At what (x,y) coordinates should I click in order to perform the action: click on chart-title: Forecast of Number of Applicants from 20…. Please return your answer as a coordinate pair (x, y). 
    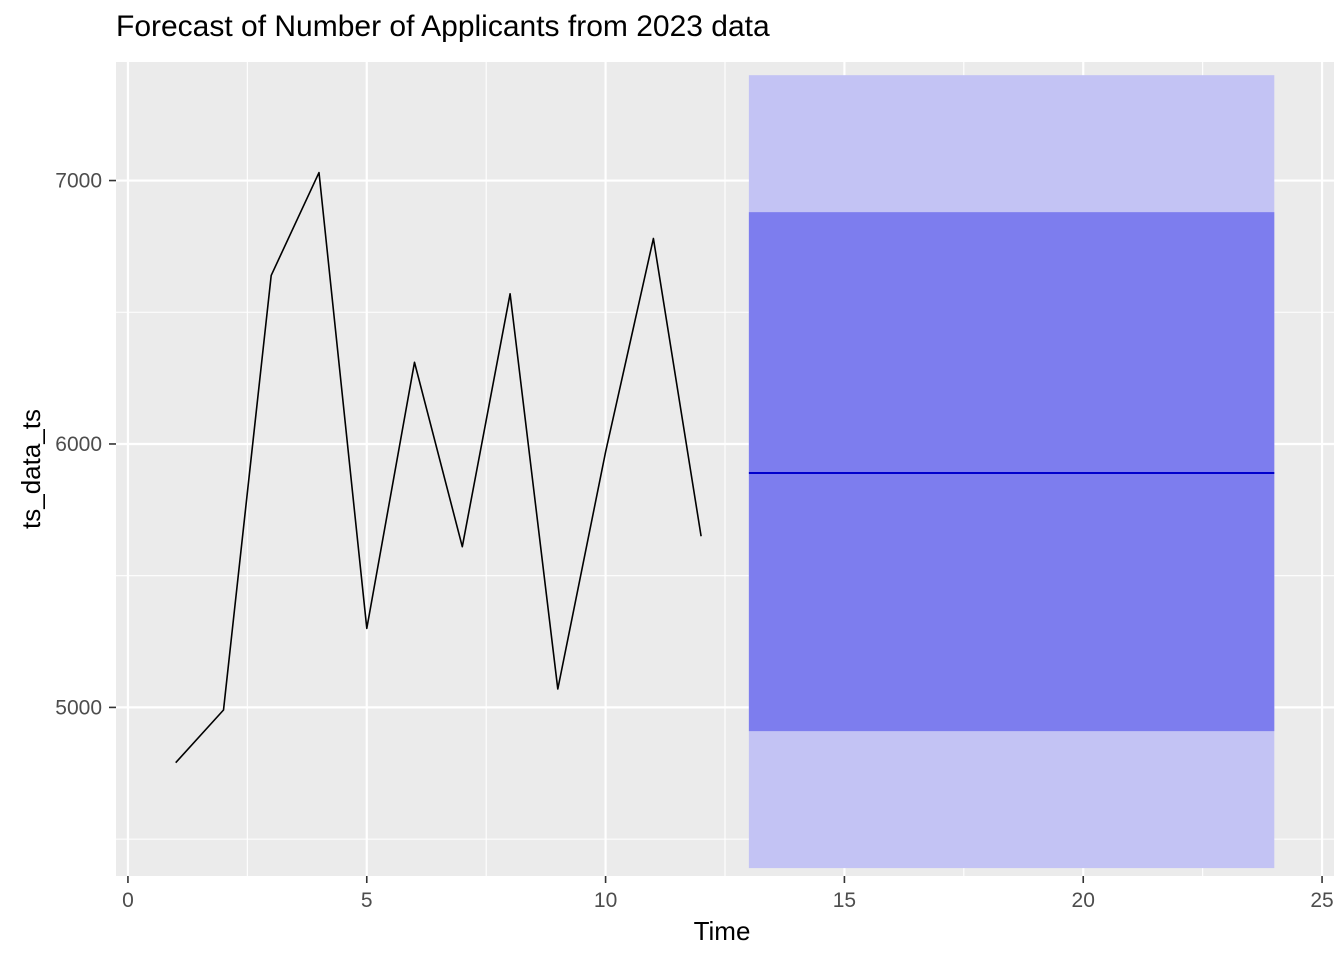
    Looking at the image, I should click on (443, 26).